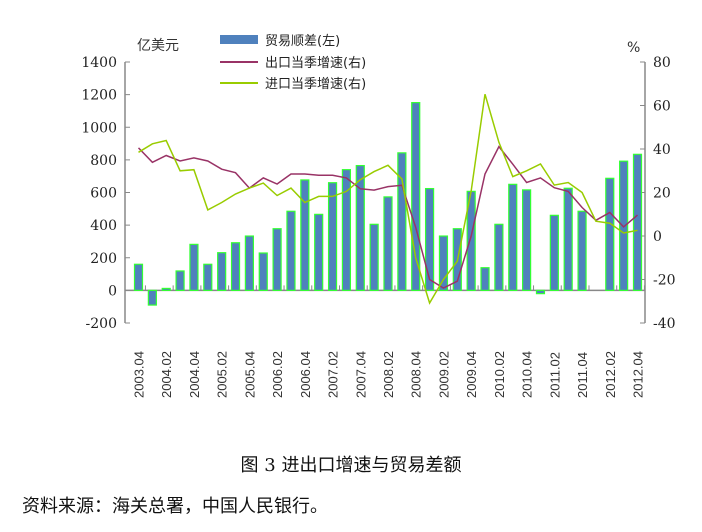 The width and height of the screenshot is (702, 532). Describe the element at coordinates (239, 39) in the screenshot. I see `legend-swatch-trade-surplus` at that location.